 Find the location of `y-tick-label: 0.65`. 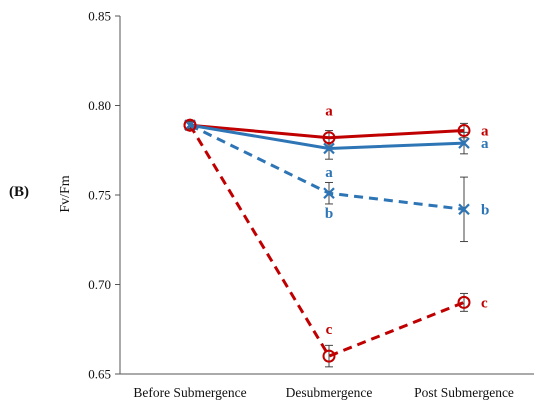

y-tick-label: 0.65 is located at coordinates (99, 374).